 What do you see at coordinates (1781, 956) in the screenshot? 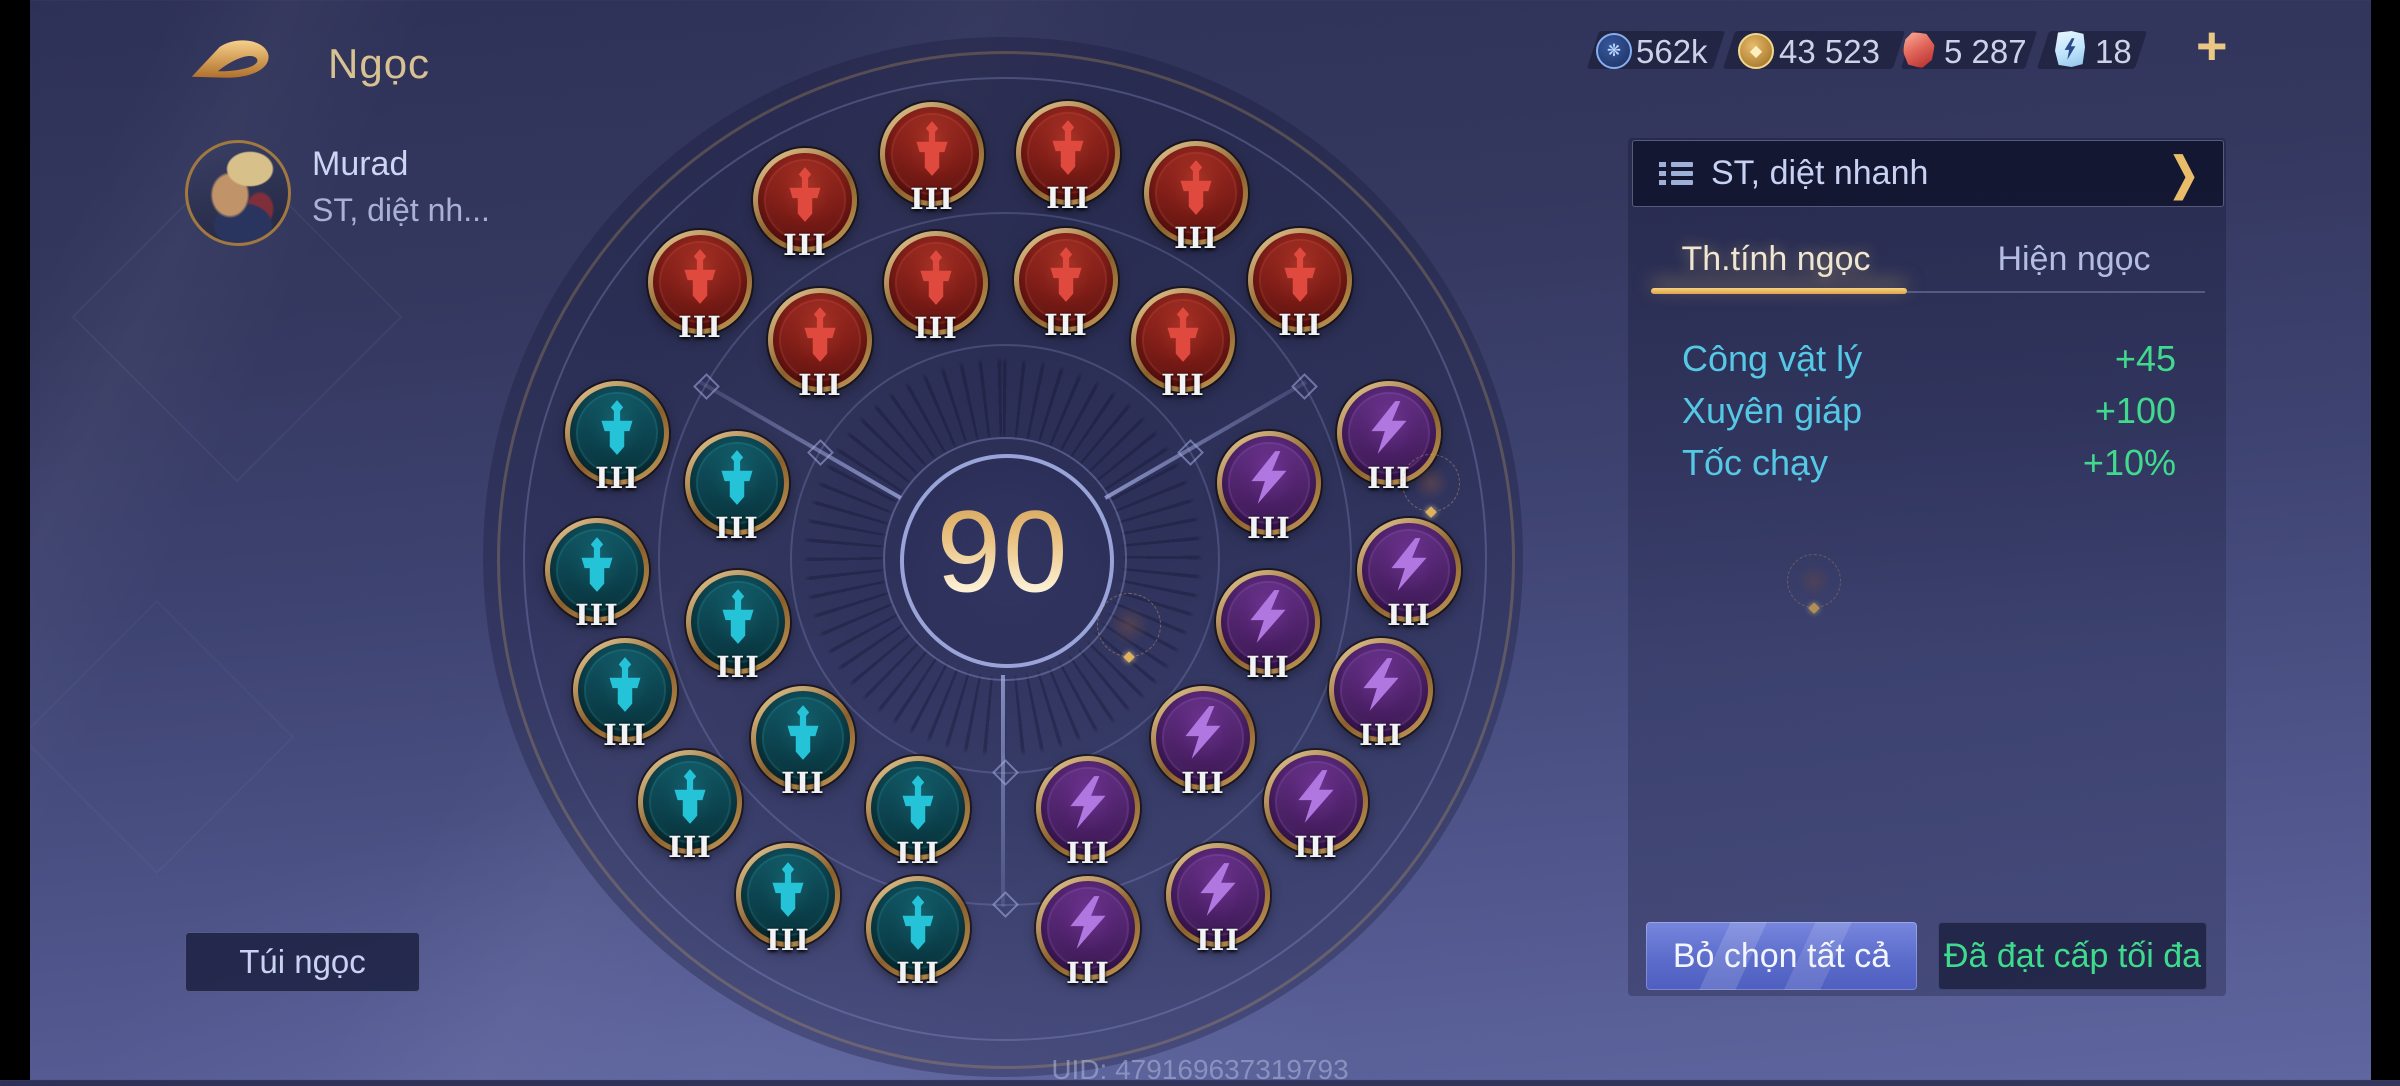
I see `deselect-all-button: Bỏ chọn tất cả` at bounding box center [1781, 956].